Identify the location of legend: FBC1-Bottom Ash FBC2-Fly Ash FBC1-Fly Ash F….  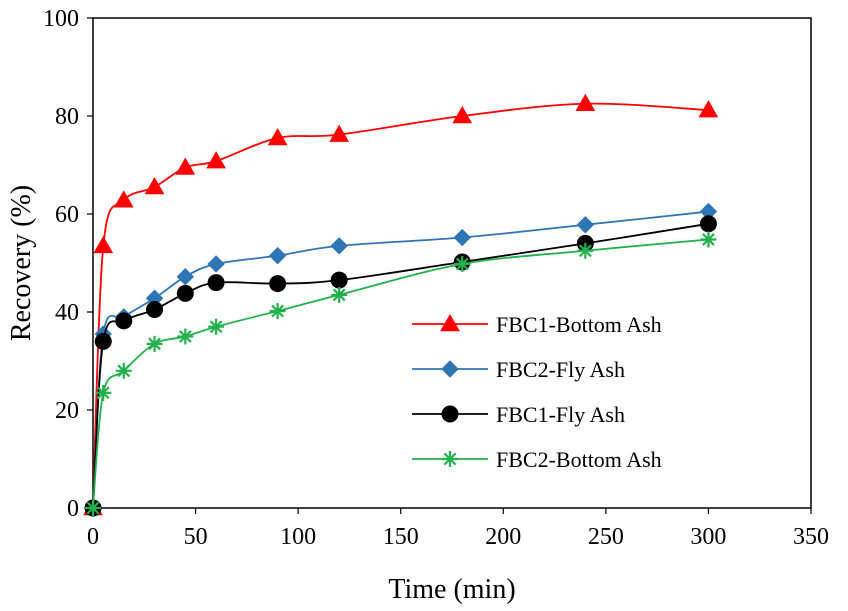
(537, 392).